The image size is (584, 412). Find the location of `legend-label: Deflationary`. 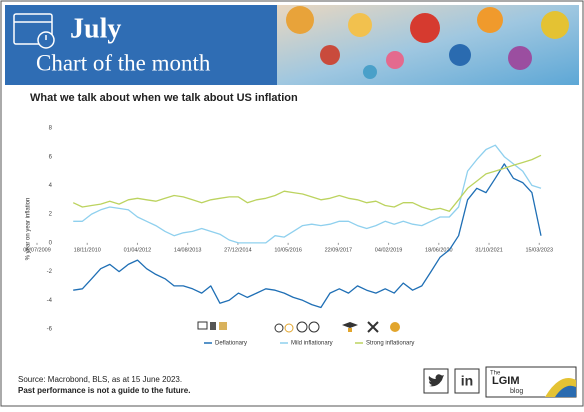

legend-label: Deflationary is located at coordinates (231, 344).